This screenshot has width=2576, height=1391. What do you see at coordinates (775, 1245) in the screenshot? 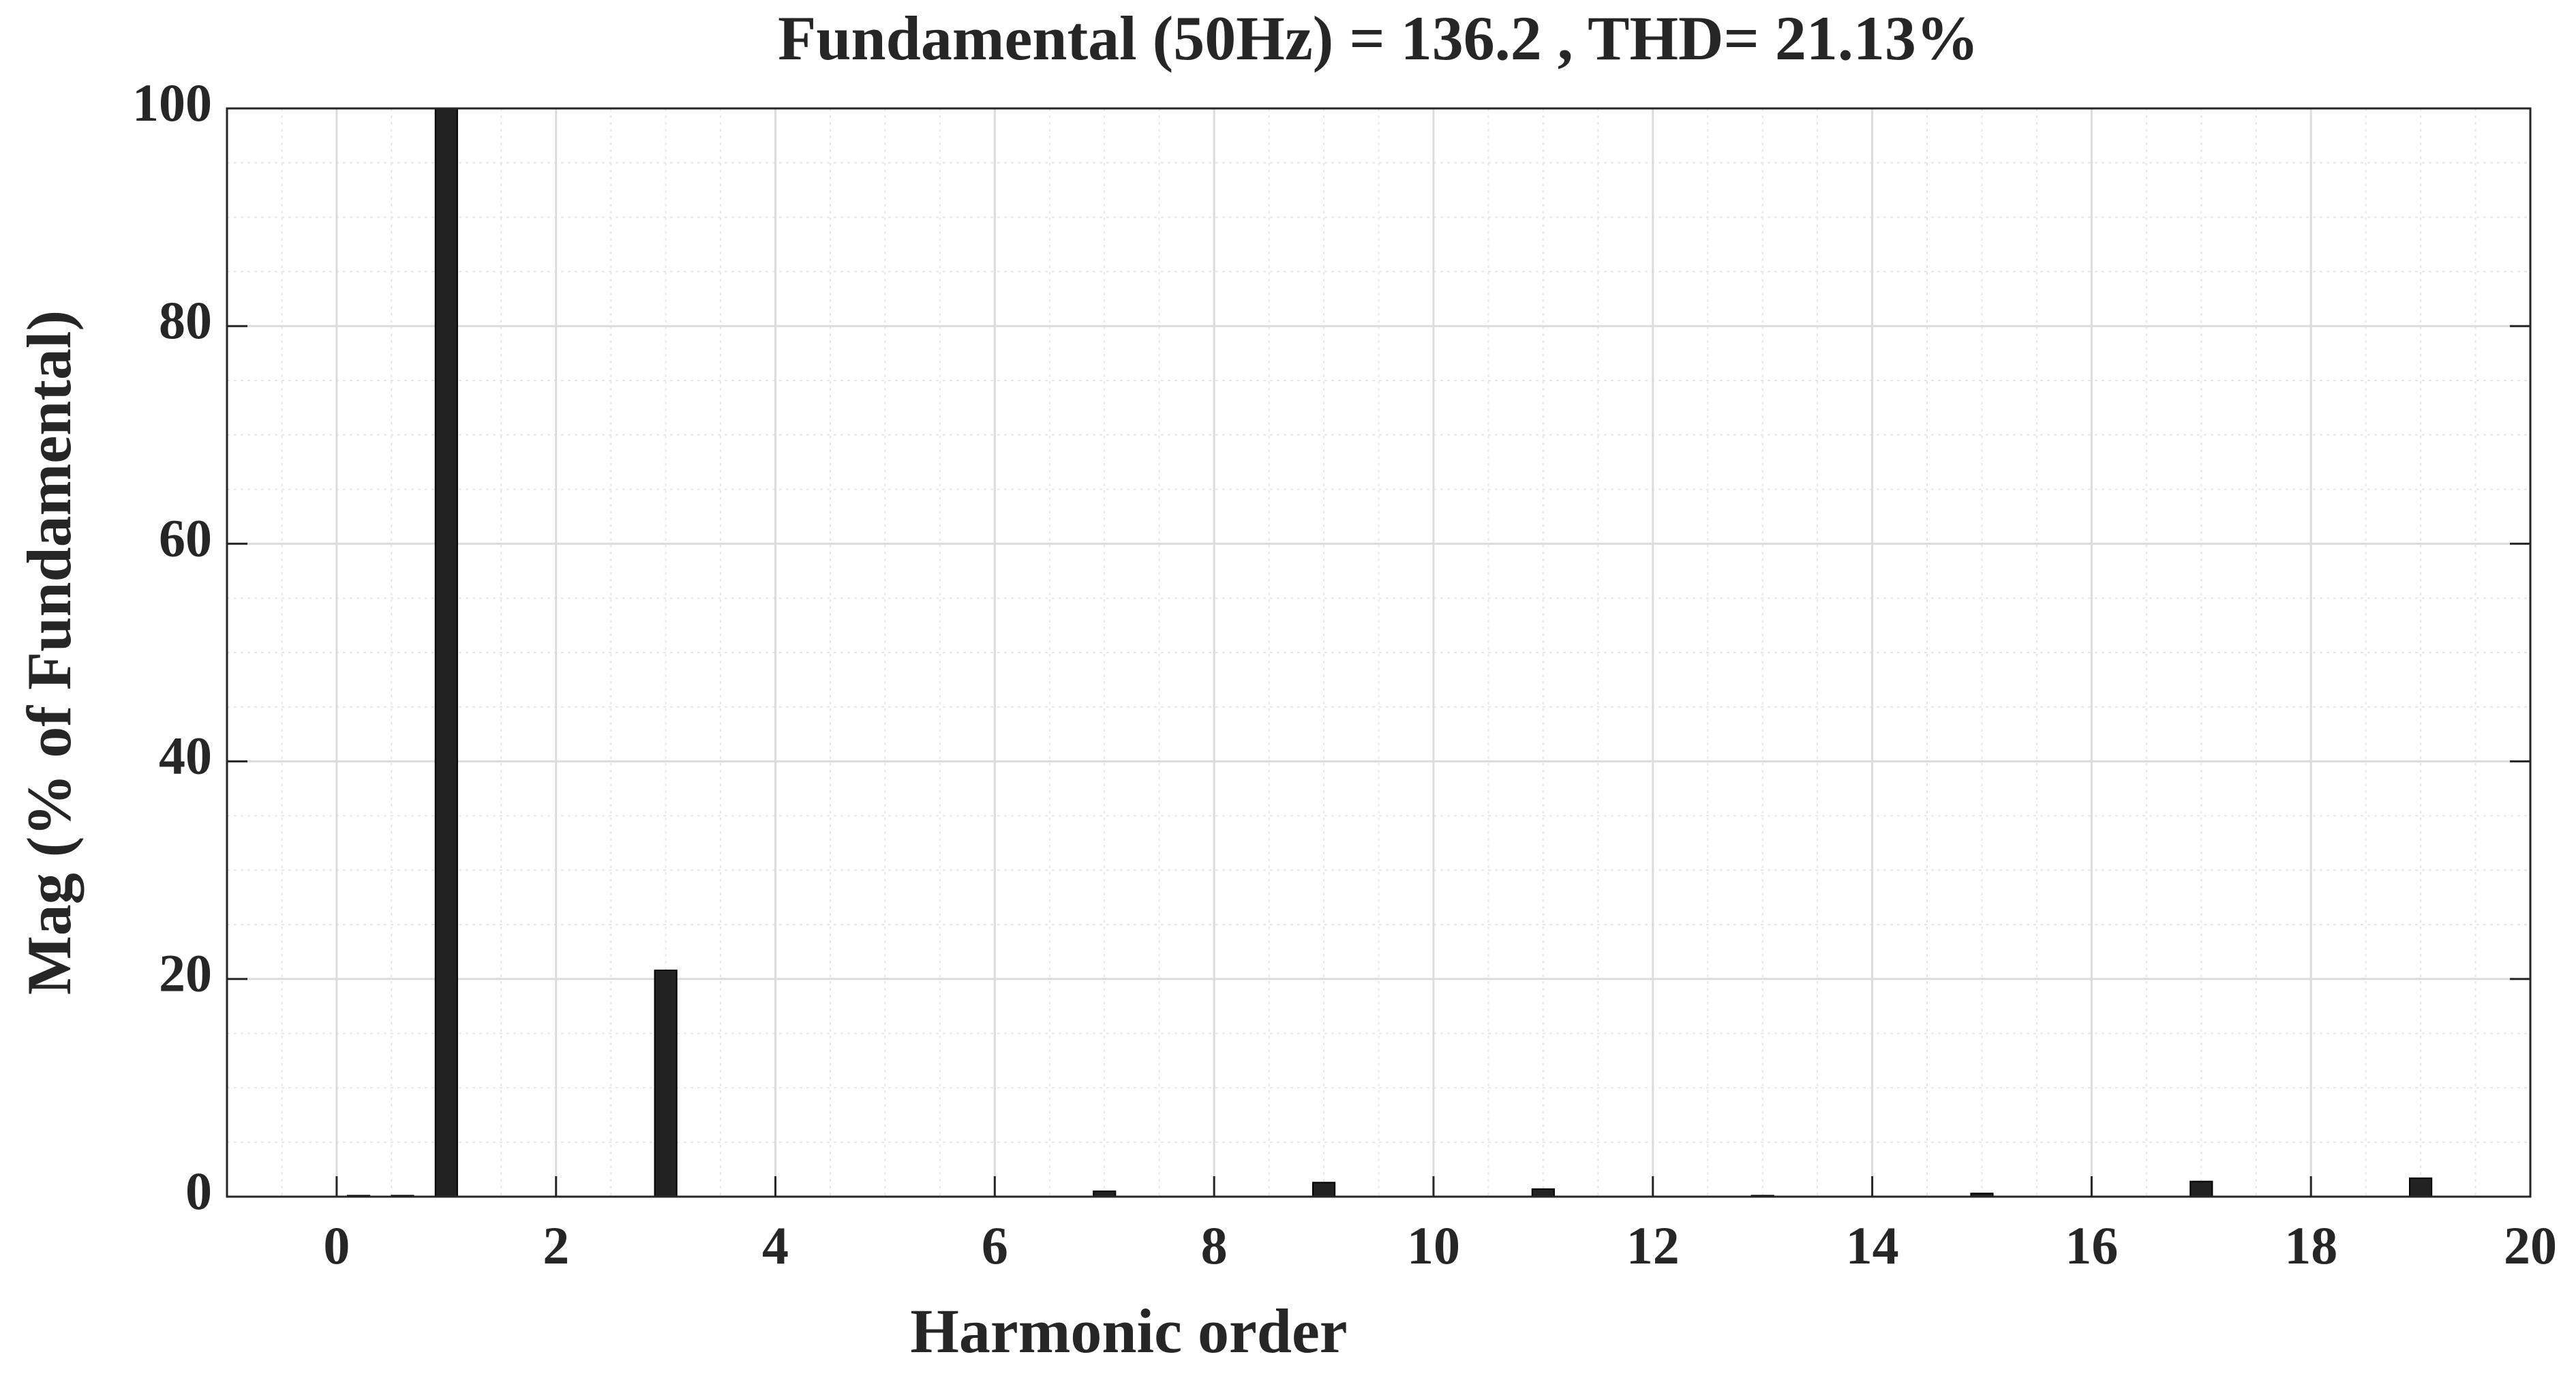
I see `x-tick-label: 4` at bounding box center [775, 1245].